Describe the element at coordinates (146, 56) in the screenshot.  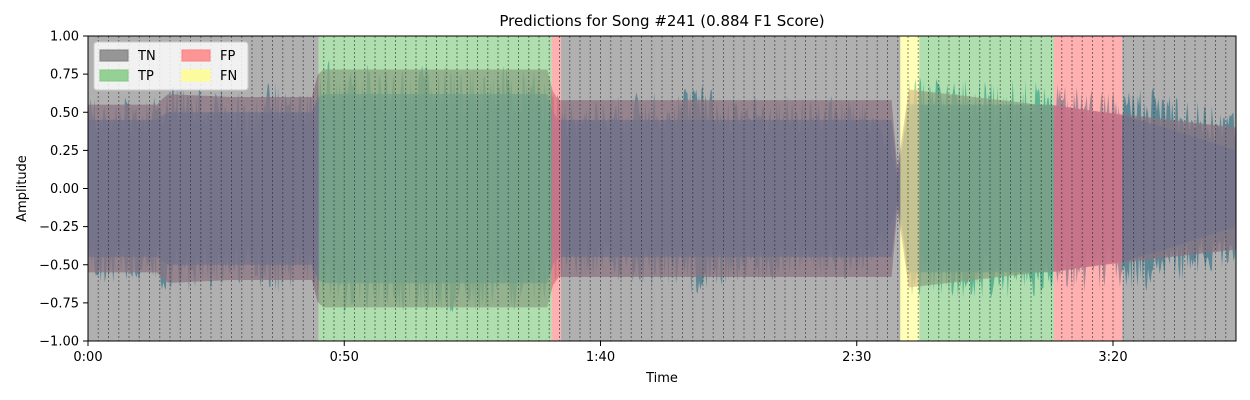
I see `legend-label-tn: TN` at that location.